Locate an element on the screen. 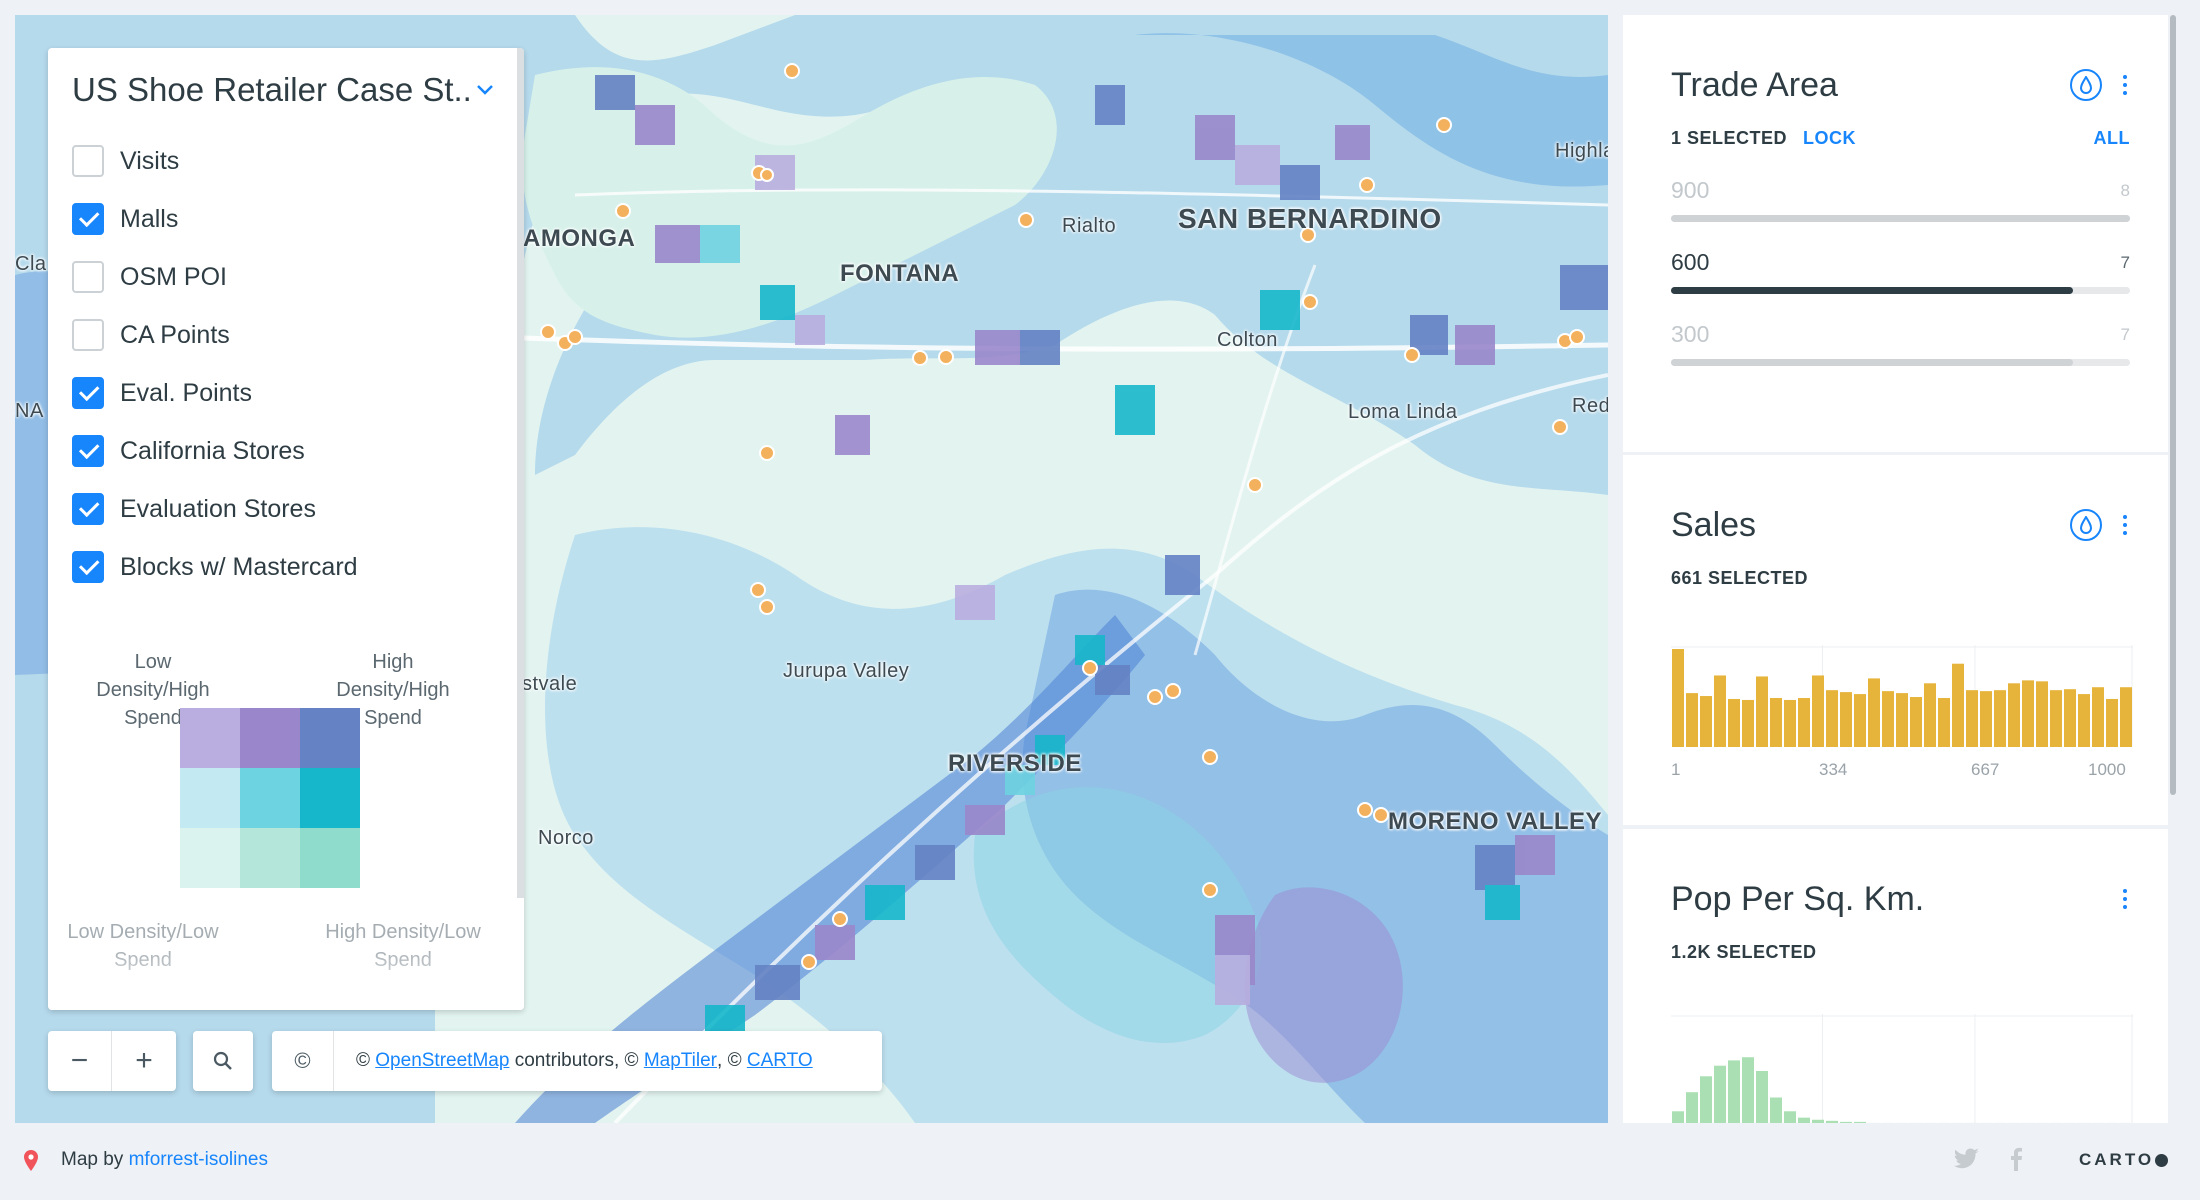 Image resolution: width=2200 pixels, height=1200 pixels. layer-item: OSM POI is located at coordinates (286, 277).